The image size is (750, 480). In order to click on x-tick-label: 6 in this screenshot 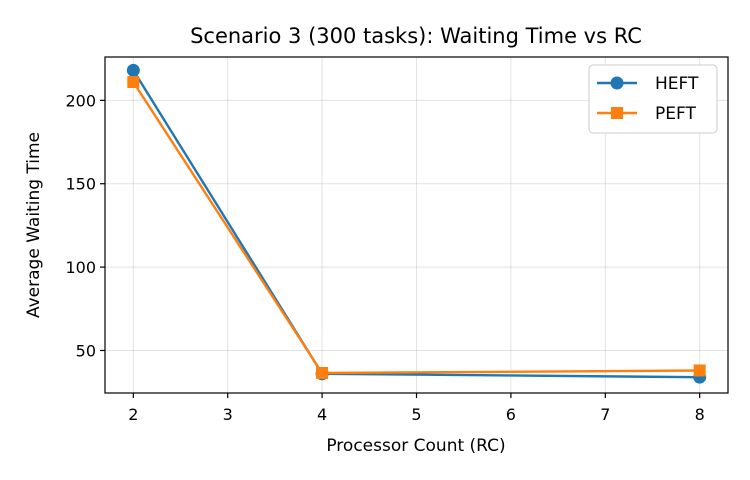, I will do `click(511, 414)`.